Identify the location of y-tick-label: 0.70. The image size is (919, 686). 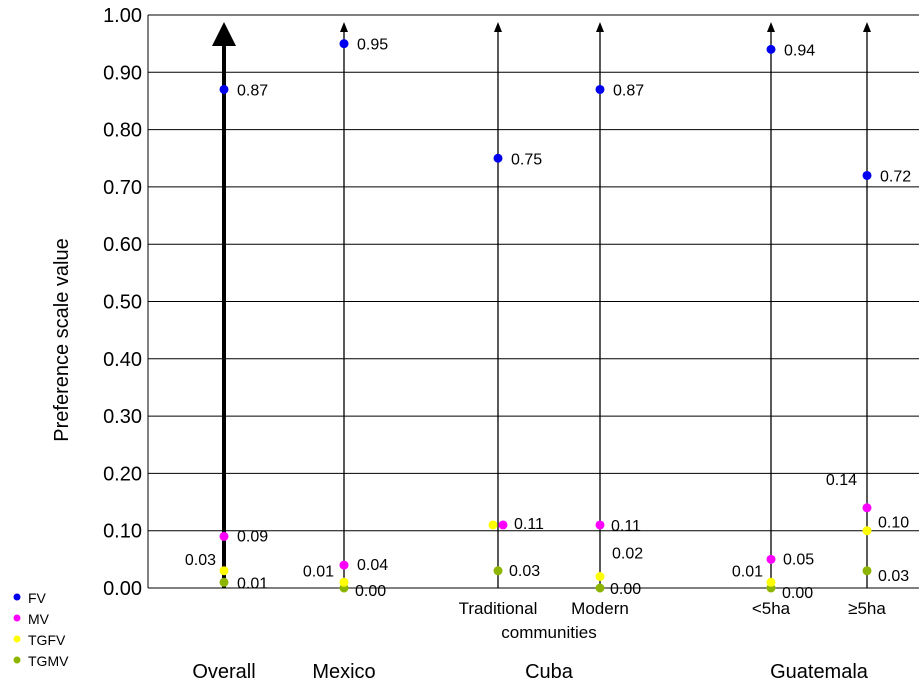
(122, 188).